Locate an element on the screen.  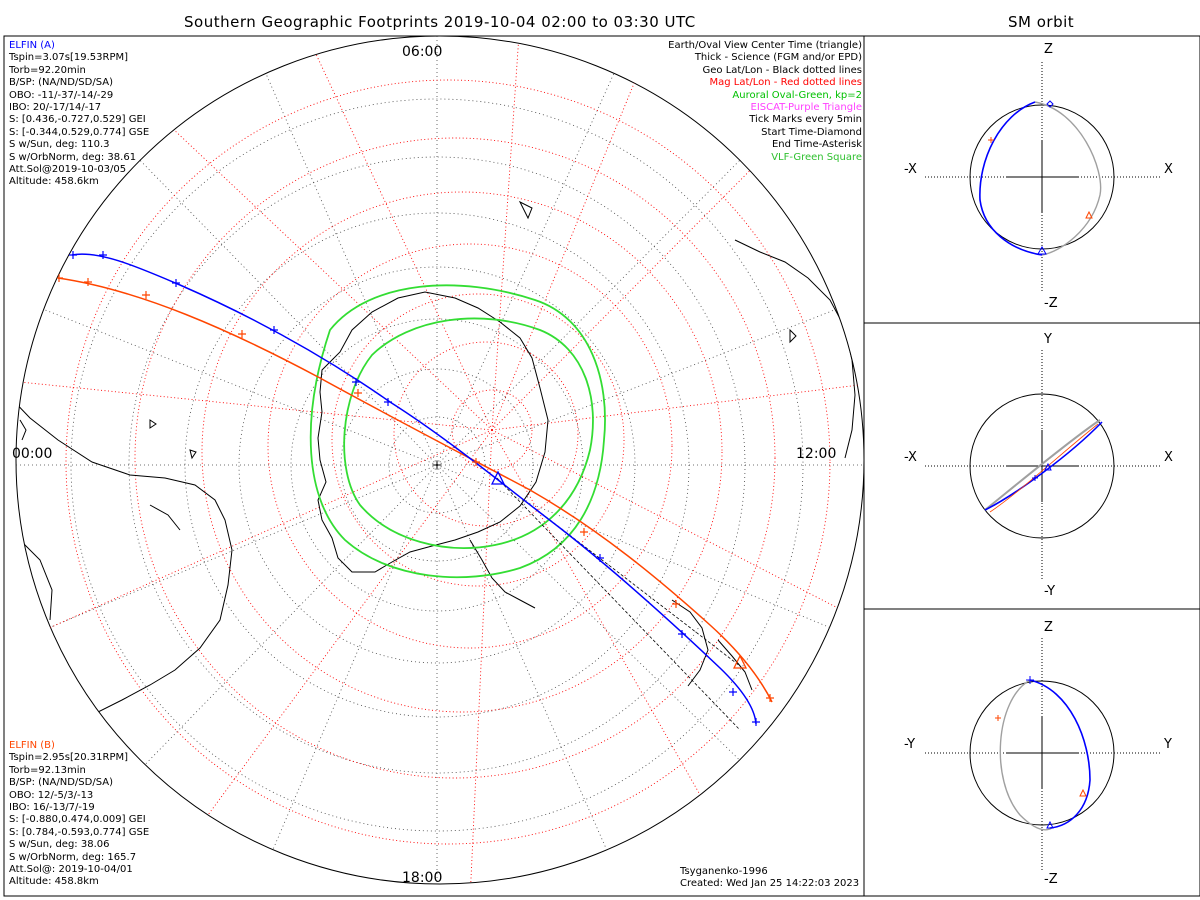
info-line: S w/Sun, deg: 110.3 is located at coordinates (59, 145).